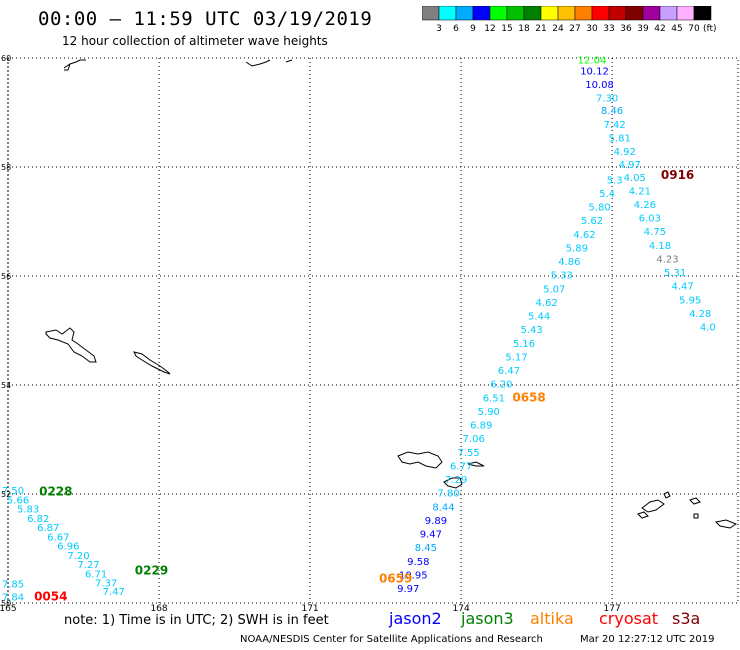 The image size is (740, 650). I want to click on wave-height-value: 7.50, so click(13, 491).